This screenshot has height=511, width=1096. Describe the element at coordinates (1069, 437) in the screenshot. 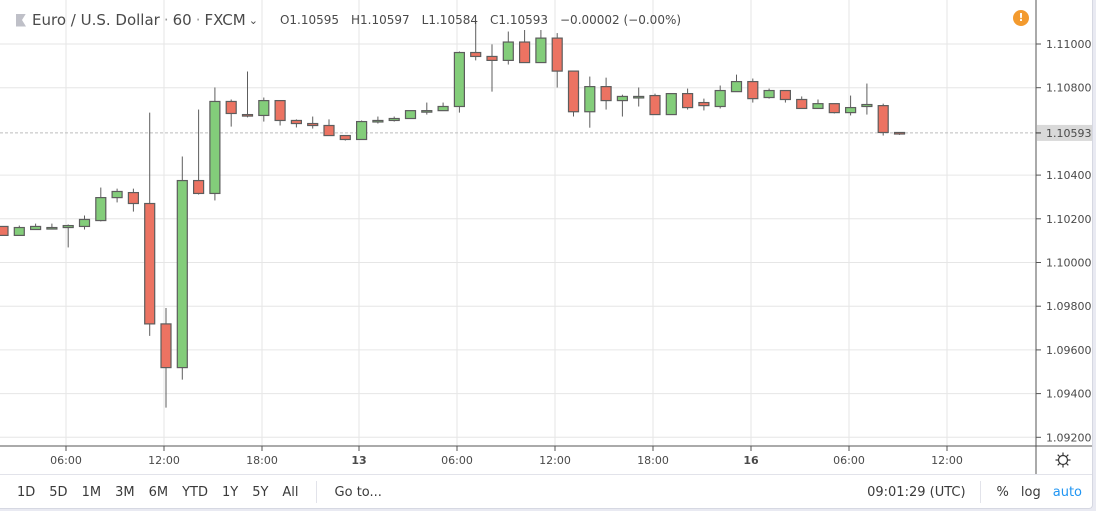

I see `price-axis-label: 1.09200` at that location.